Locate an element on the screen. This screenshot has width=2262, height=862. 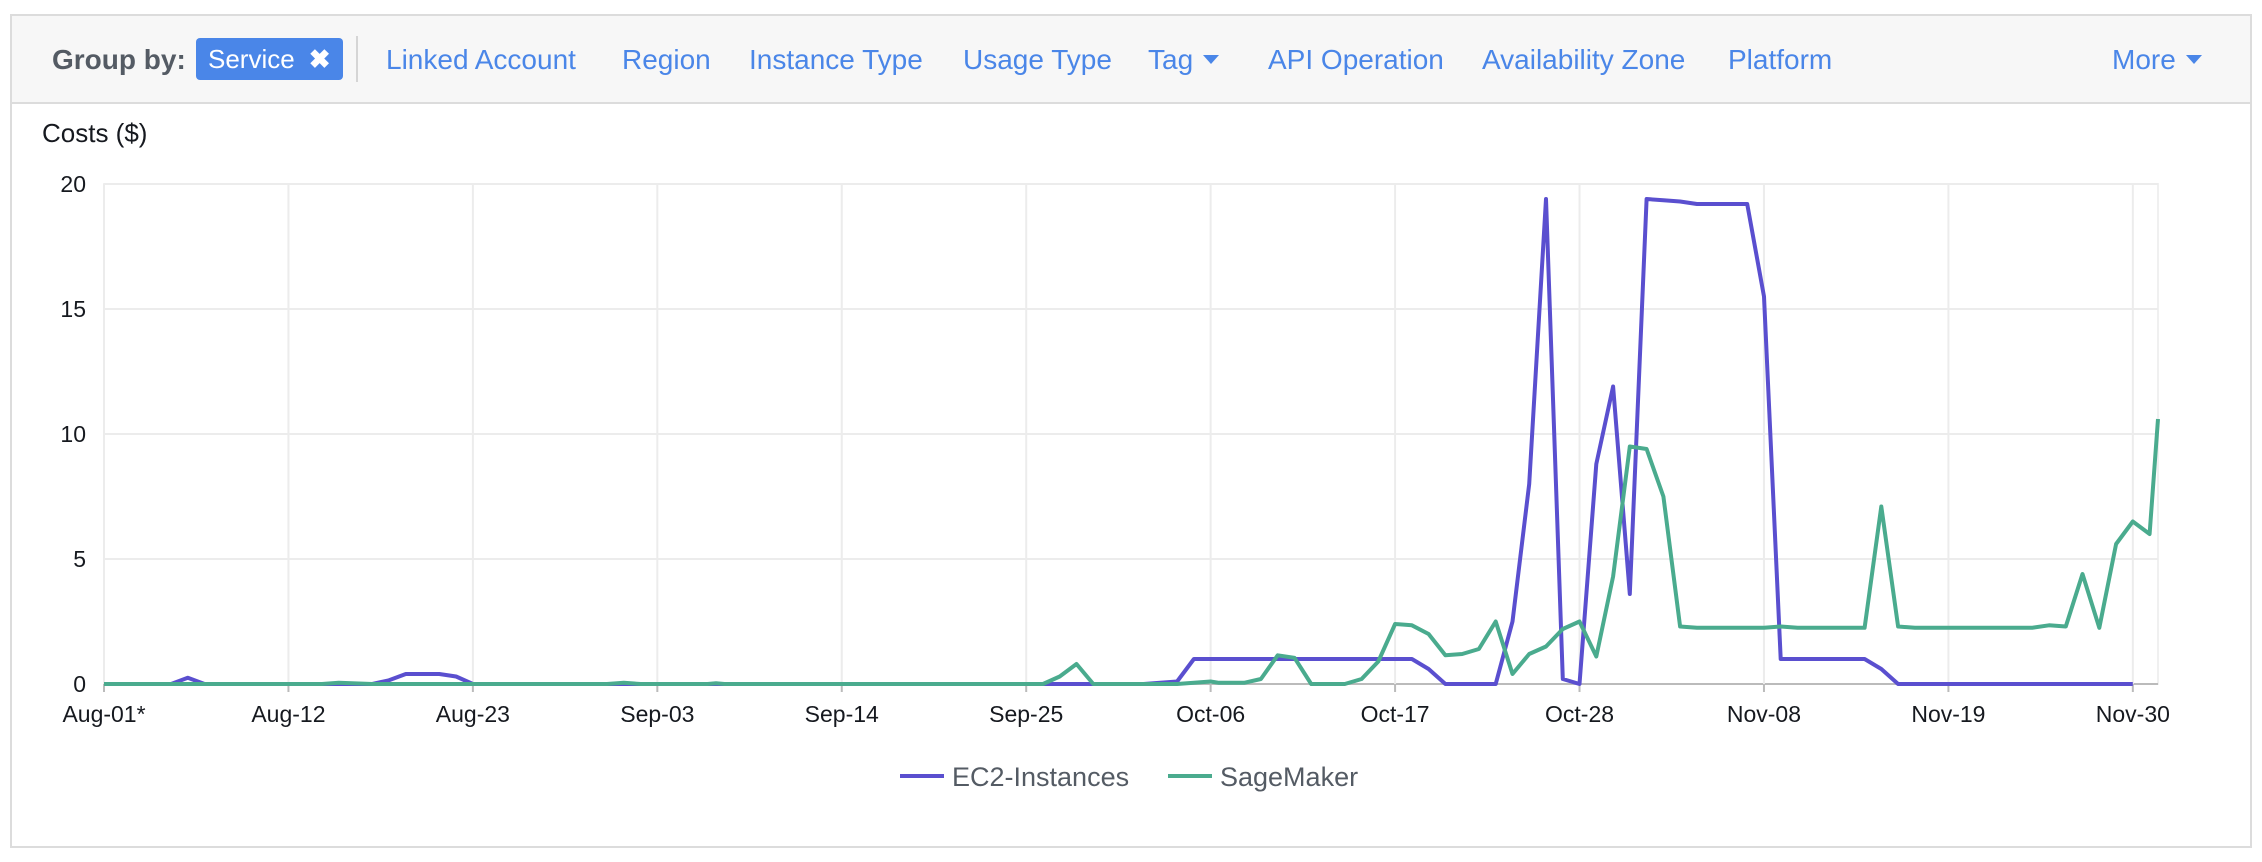
group-option-usage-type: Usage Type is located at coordinates (1037, 59).